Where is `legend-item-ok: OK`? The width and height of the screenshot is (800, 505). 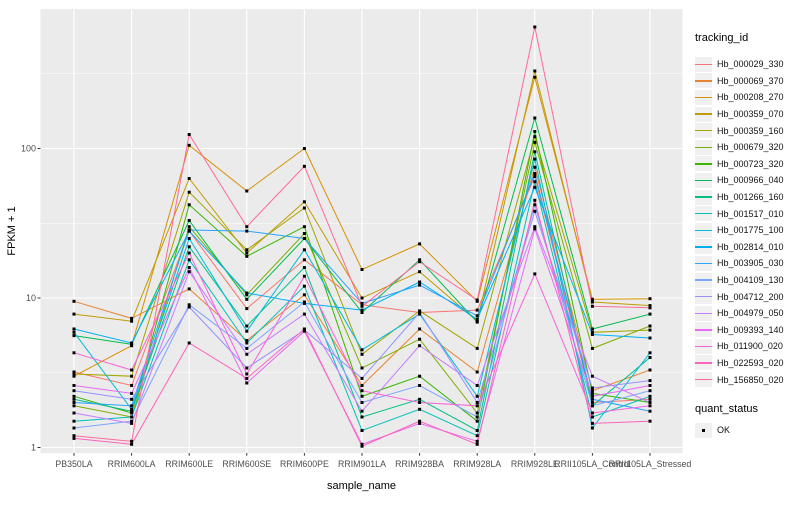
legend-item-ok: OK is located at coordinates (747, 430).